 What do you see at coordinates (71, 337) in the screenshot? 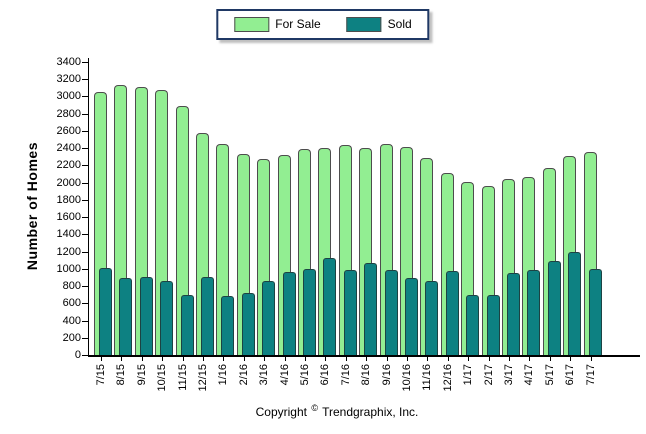
I see `y-axis-tick-label: 200` at bounding box center [71, 337].